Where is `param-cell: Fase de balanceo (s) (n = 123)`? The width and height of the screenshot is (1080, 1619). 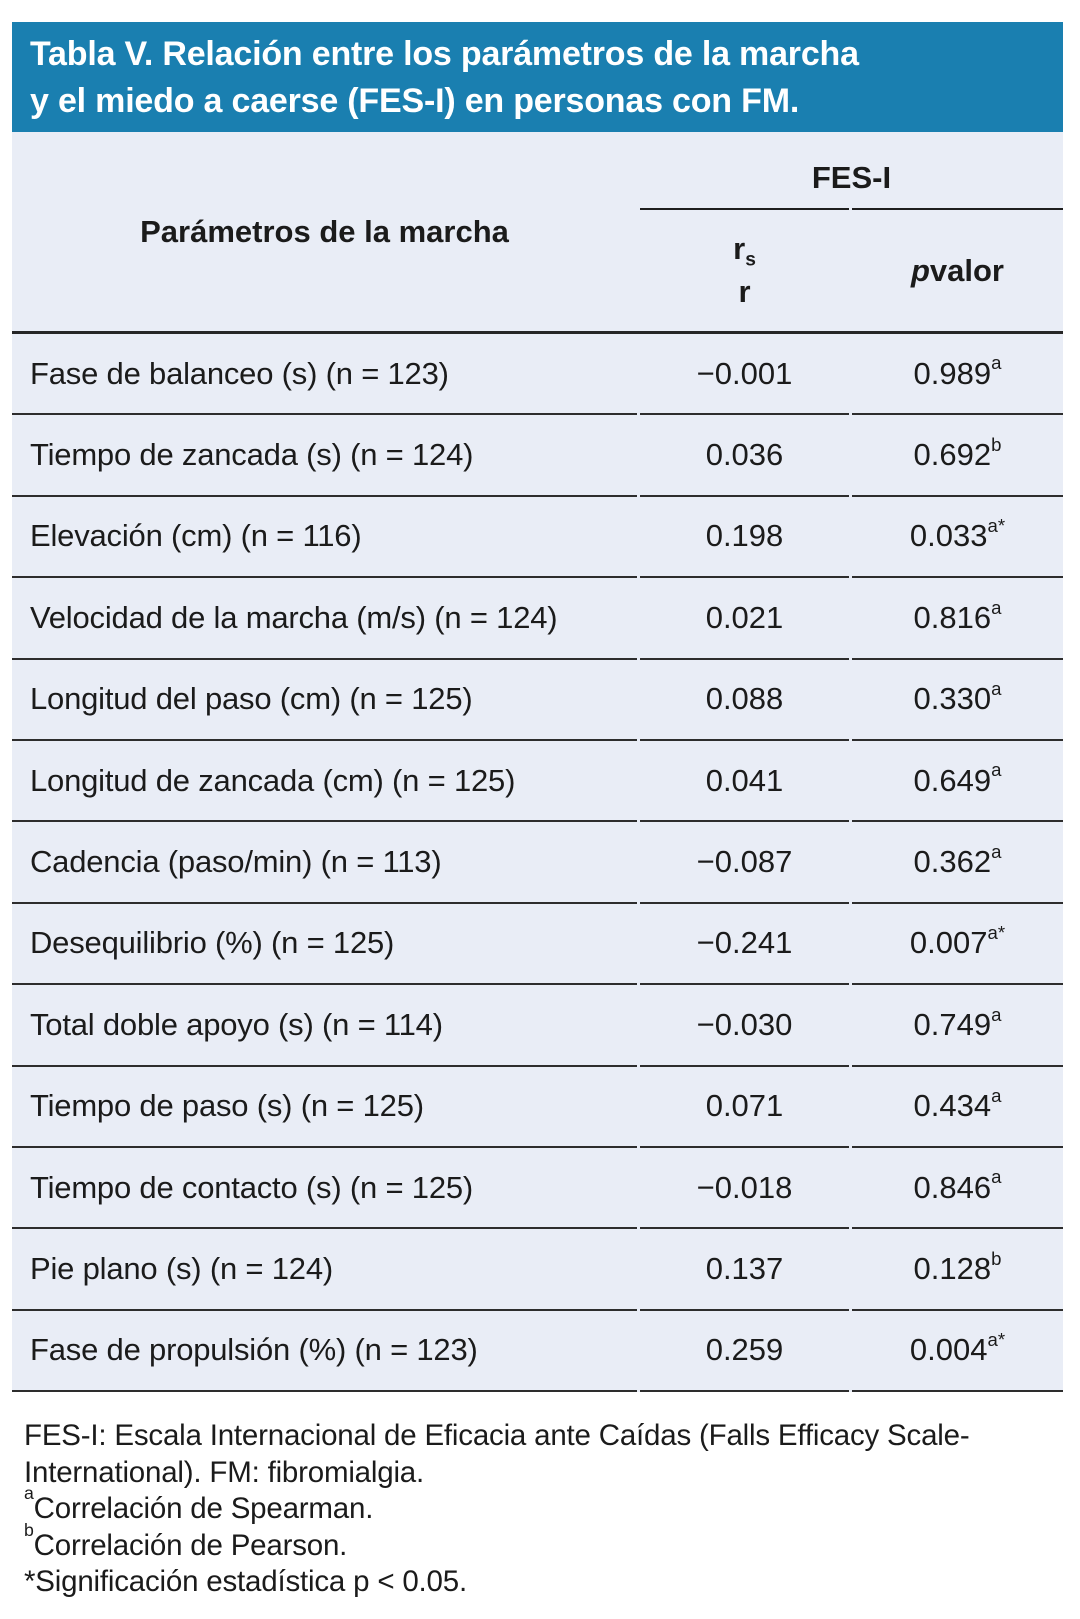 param-cell: Fase de balanceo (s) (n = 123) is located at coordinates (324, 375).